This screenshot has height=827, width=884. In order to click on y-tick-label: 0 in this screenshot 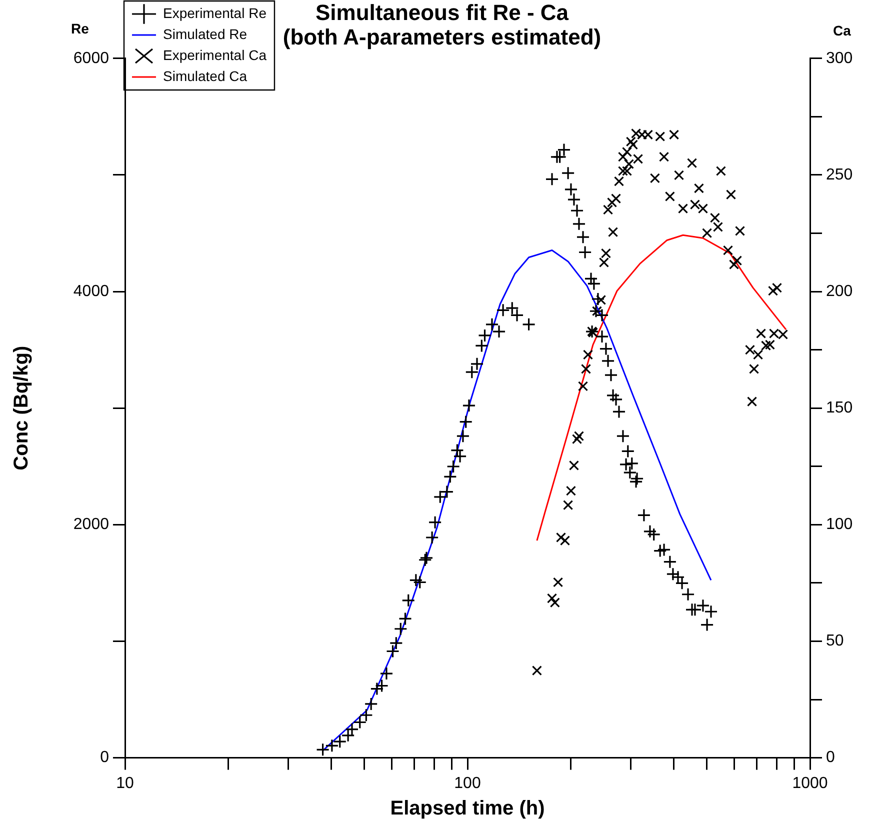, I will do `click(105, 757)`.